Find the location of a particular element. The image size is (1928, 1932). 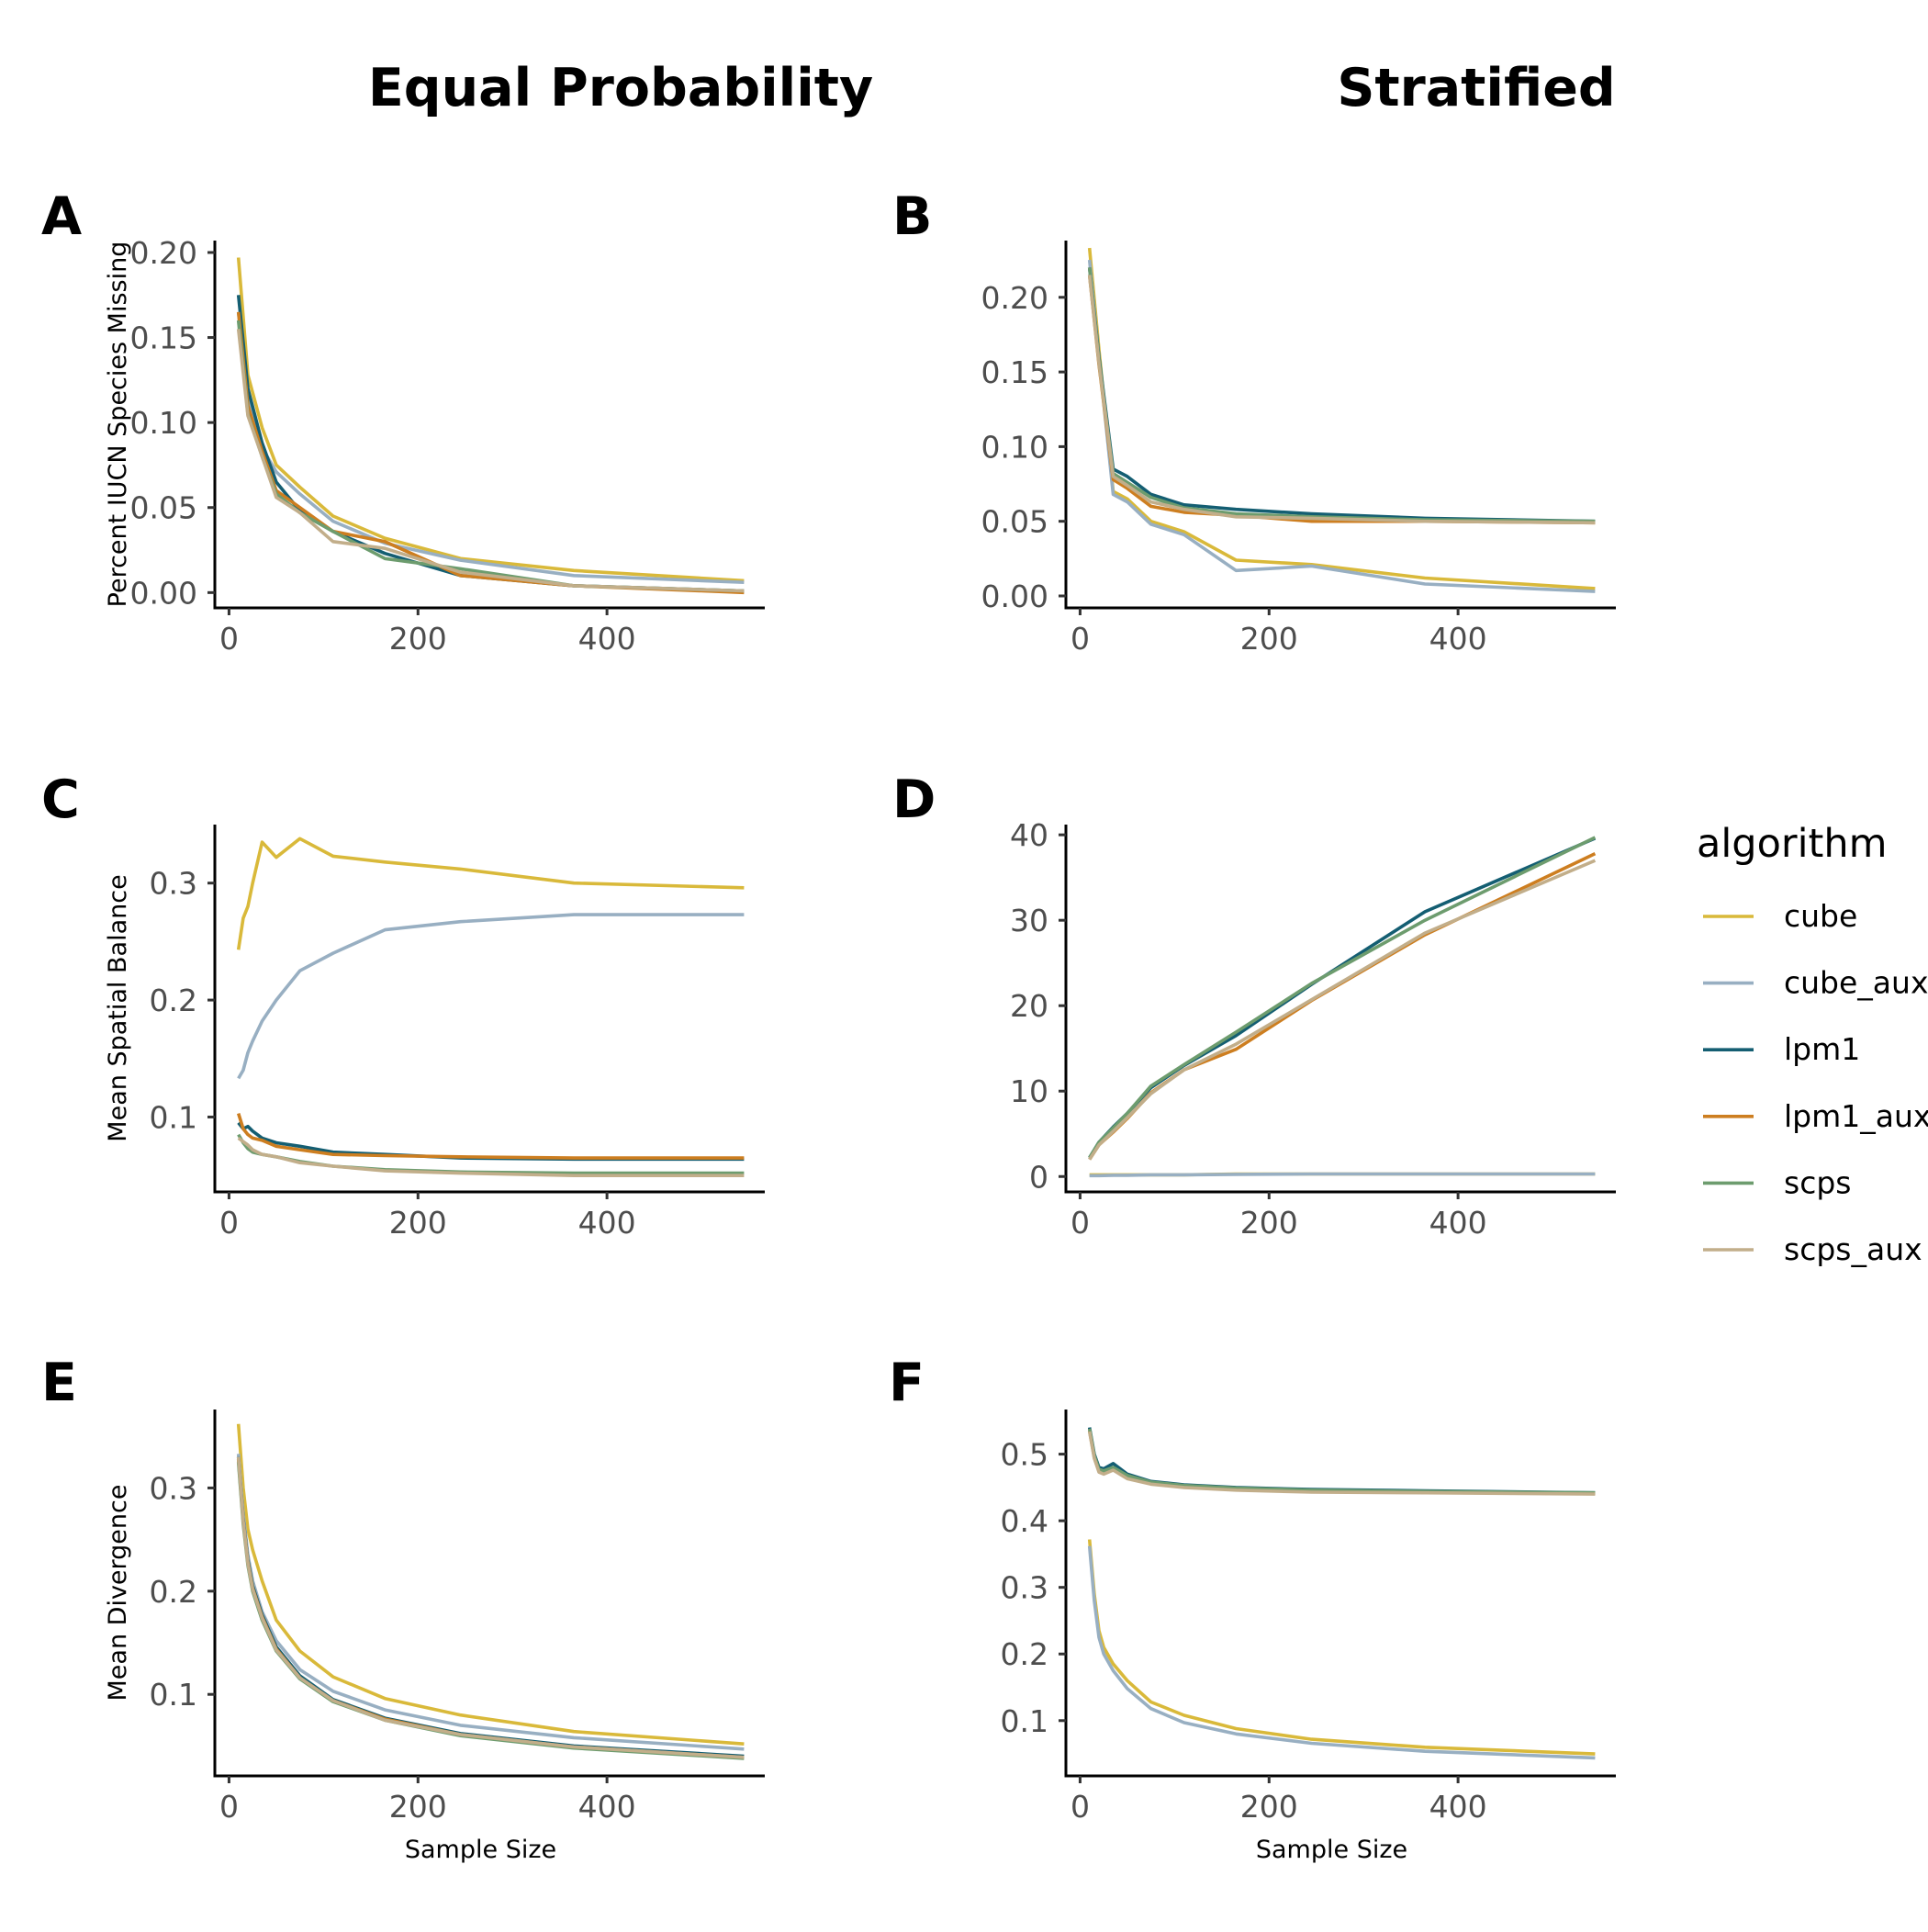

y-tick-label: 30 is located at coordinates (1029, 920).